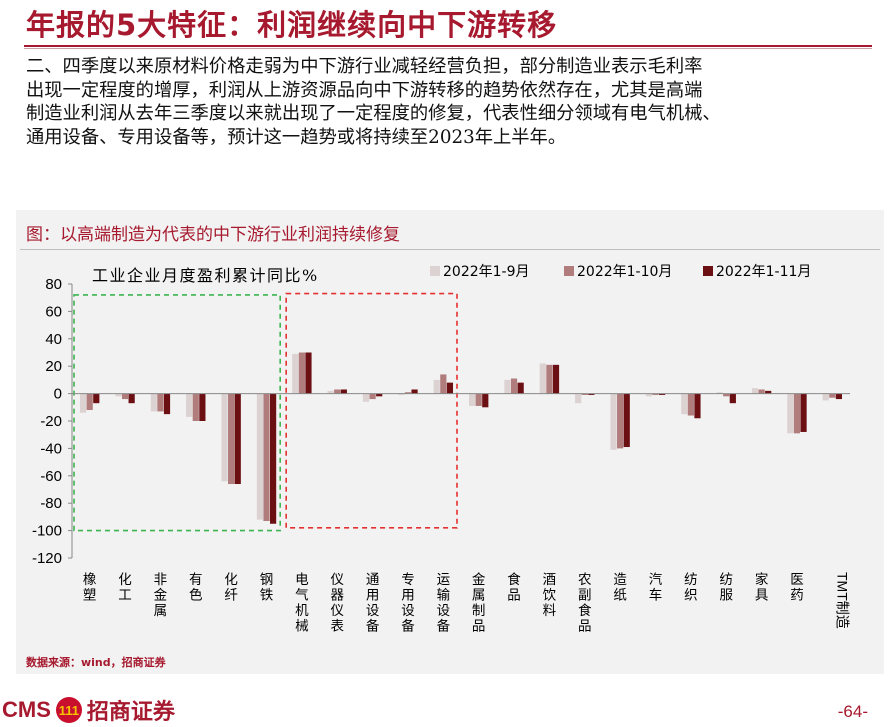 The width and height of the screenshot is (894, 727). Describe the element at coordinates (161, 595) in the screenshot. I see `x-tick-label: 非金属` at that location.